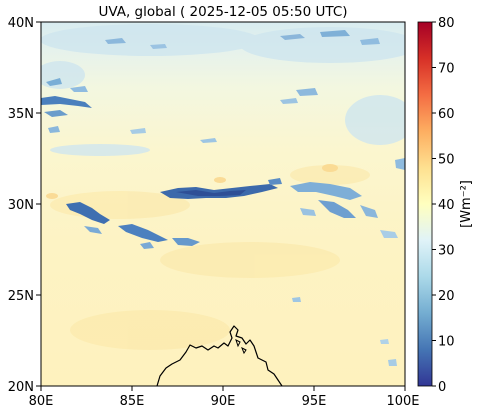 The height and width of the screenshot is (412, 480). I want to click on colorbar-tick-label: 10, so click(446, 342).